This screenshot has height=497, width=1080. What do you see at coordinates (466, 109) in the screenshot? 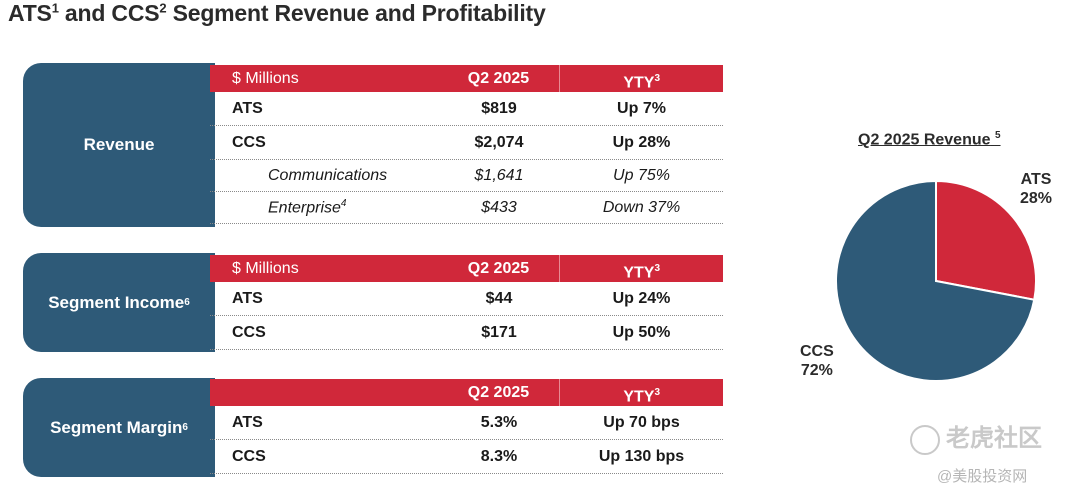
I see `table-row: ATS $819 Up 7%` at bounding box center [466, 109].